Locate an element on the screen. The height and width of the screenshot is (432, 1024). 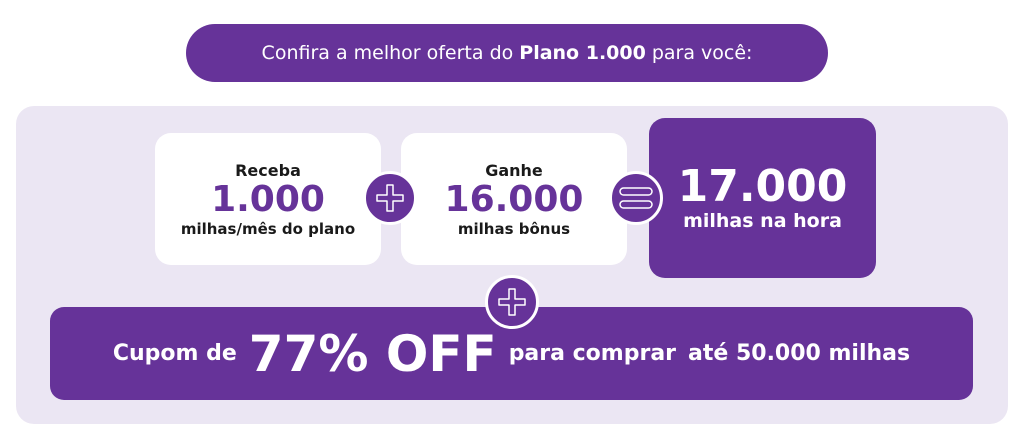
coupon-prefix: Cupom de is located at coordinates (174, 353).